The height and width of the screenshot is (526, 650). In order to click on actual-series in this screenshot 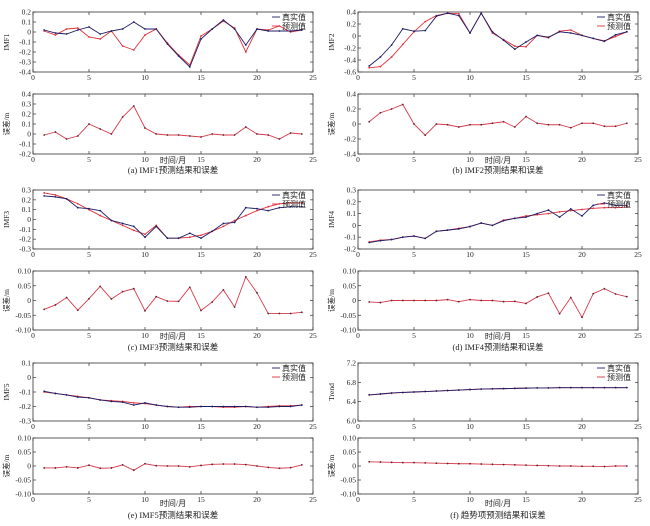, I will do `click(173, 217)`.